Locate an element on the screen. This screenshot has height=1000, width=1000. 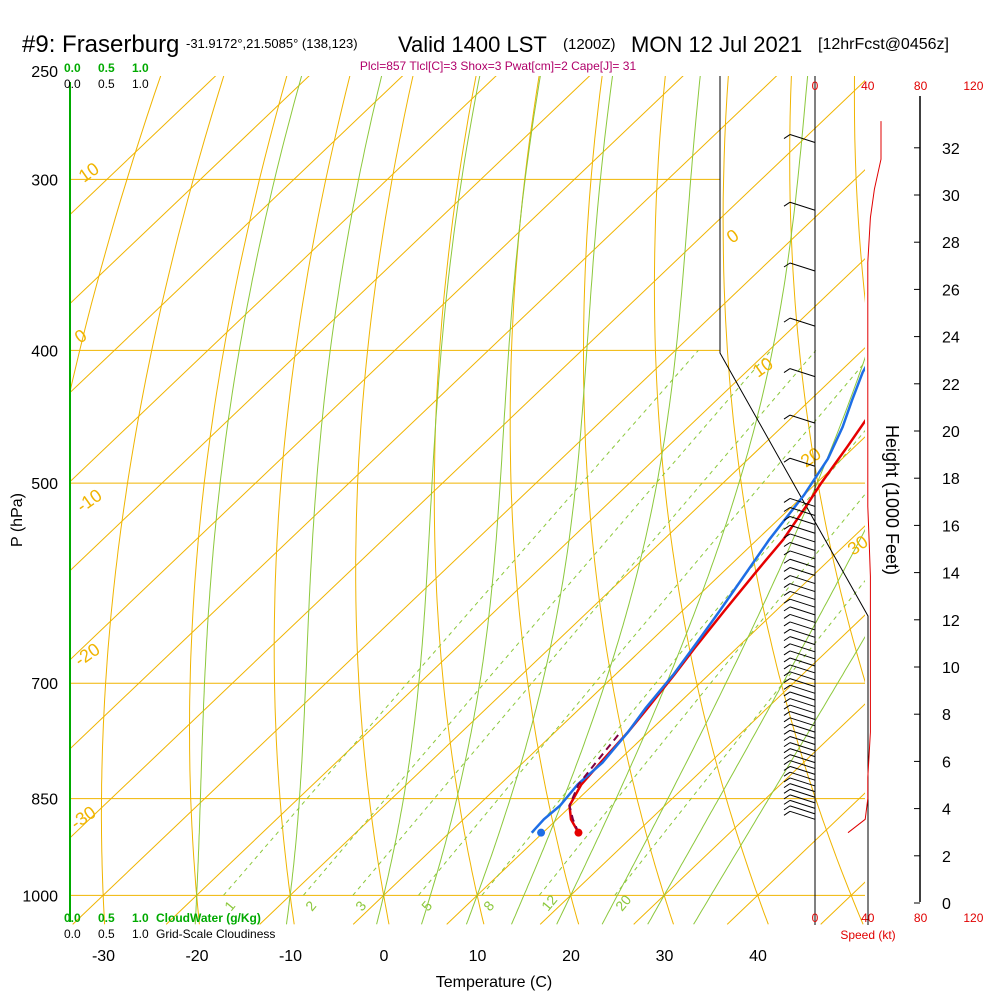
pressure-tick-1000: 1000 is located at coordinates (40, 896).